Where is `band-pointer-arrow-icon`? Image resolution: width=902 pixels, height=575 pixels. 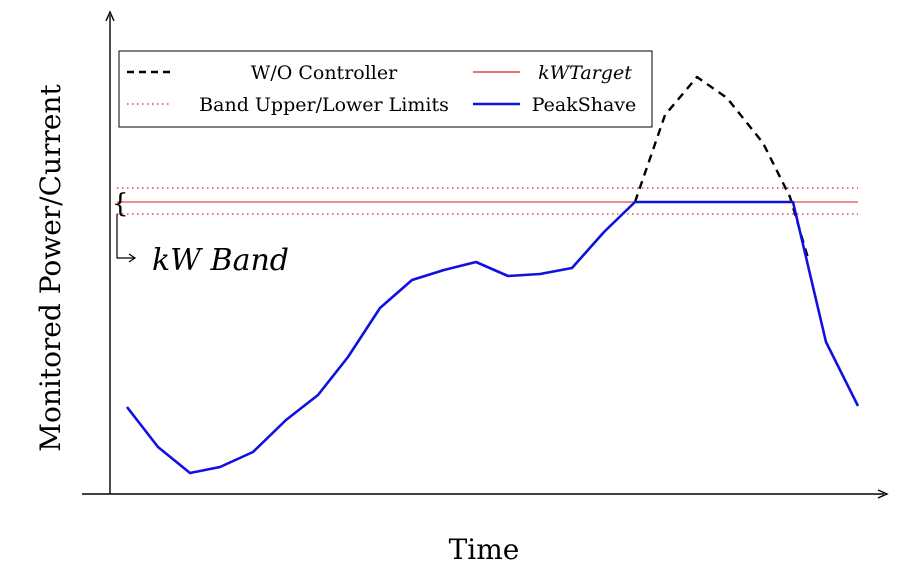 band-pointer-arrow-icon is located at coordinates (126, 238).